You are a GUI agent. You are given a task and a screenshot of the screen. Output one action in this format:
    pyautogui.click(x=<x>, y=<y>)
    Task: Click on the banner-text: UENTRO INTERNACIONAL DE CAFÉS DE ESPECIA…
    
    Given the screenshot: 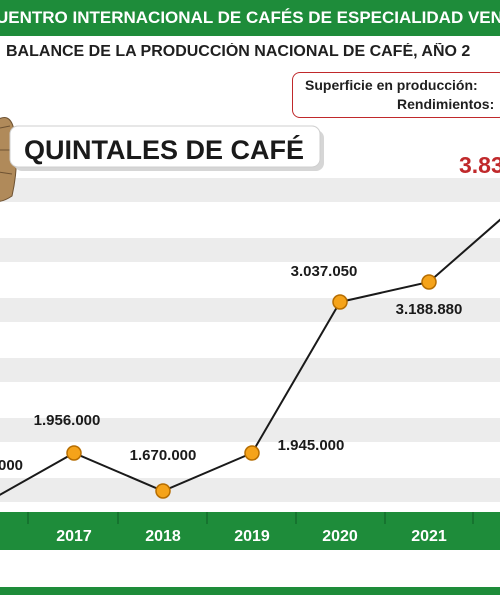 What is the action you would take?
    pyautogui.click(x=250, y=17)
    